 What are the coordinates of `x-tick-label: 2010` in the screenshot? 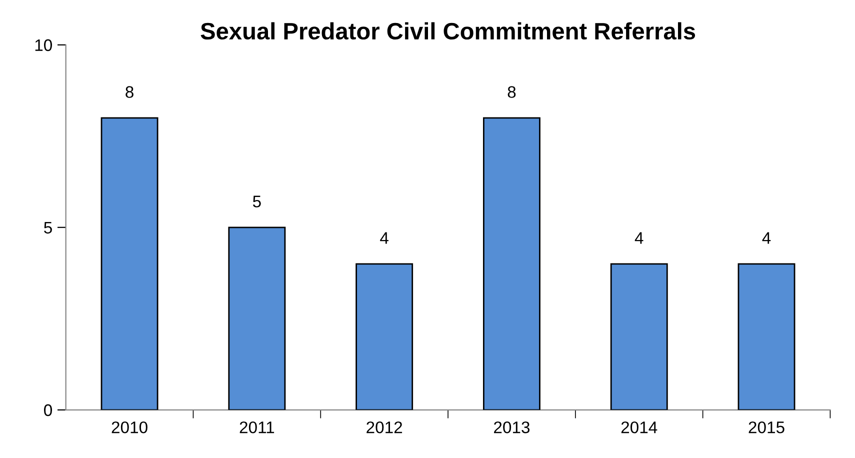 It's located at (130, 427).